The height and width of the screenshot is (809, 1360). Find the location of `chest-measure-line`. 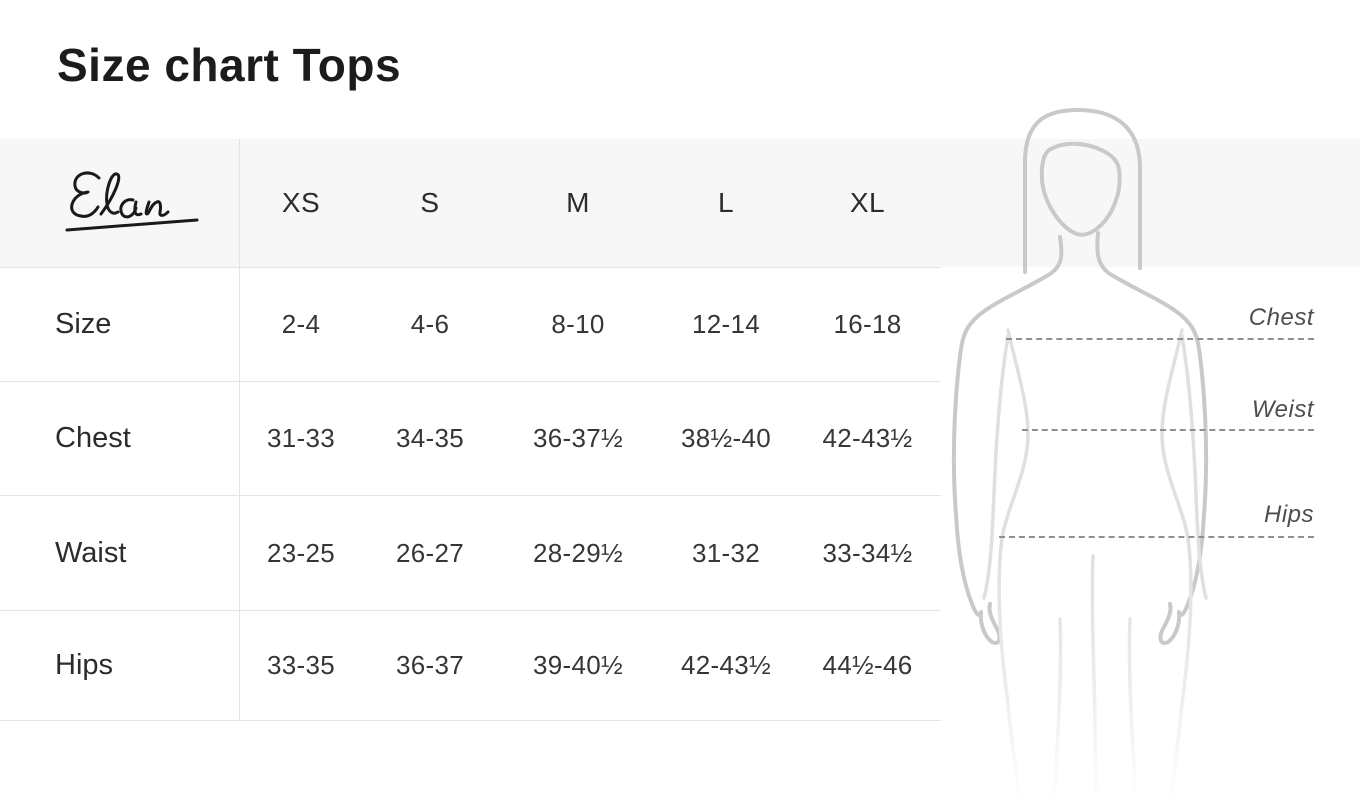

chest-measure-line is located at coordinates (1160, 339).